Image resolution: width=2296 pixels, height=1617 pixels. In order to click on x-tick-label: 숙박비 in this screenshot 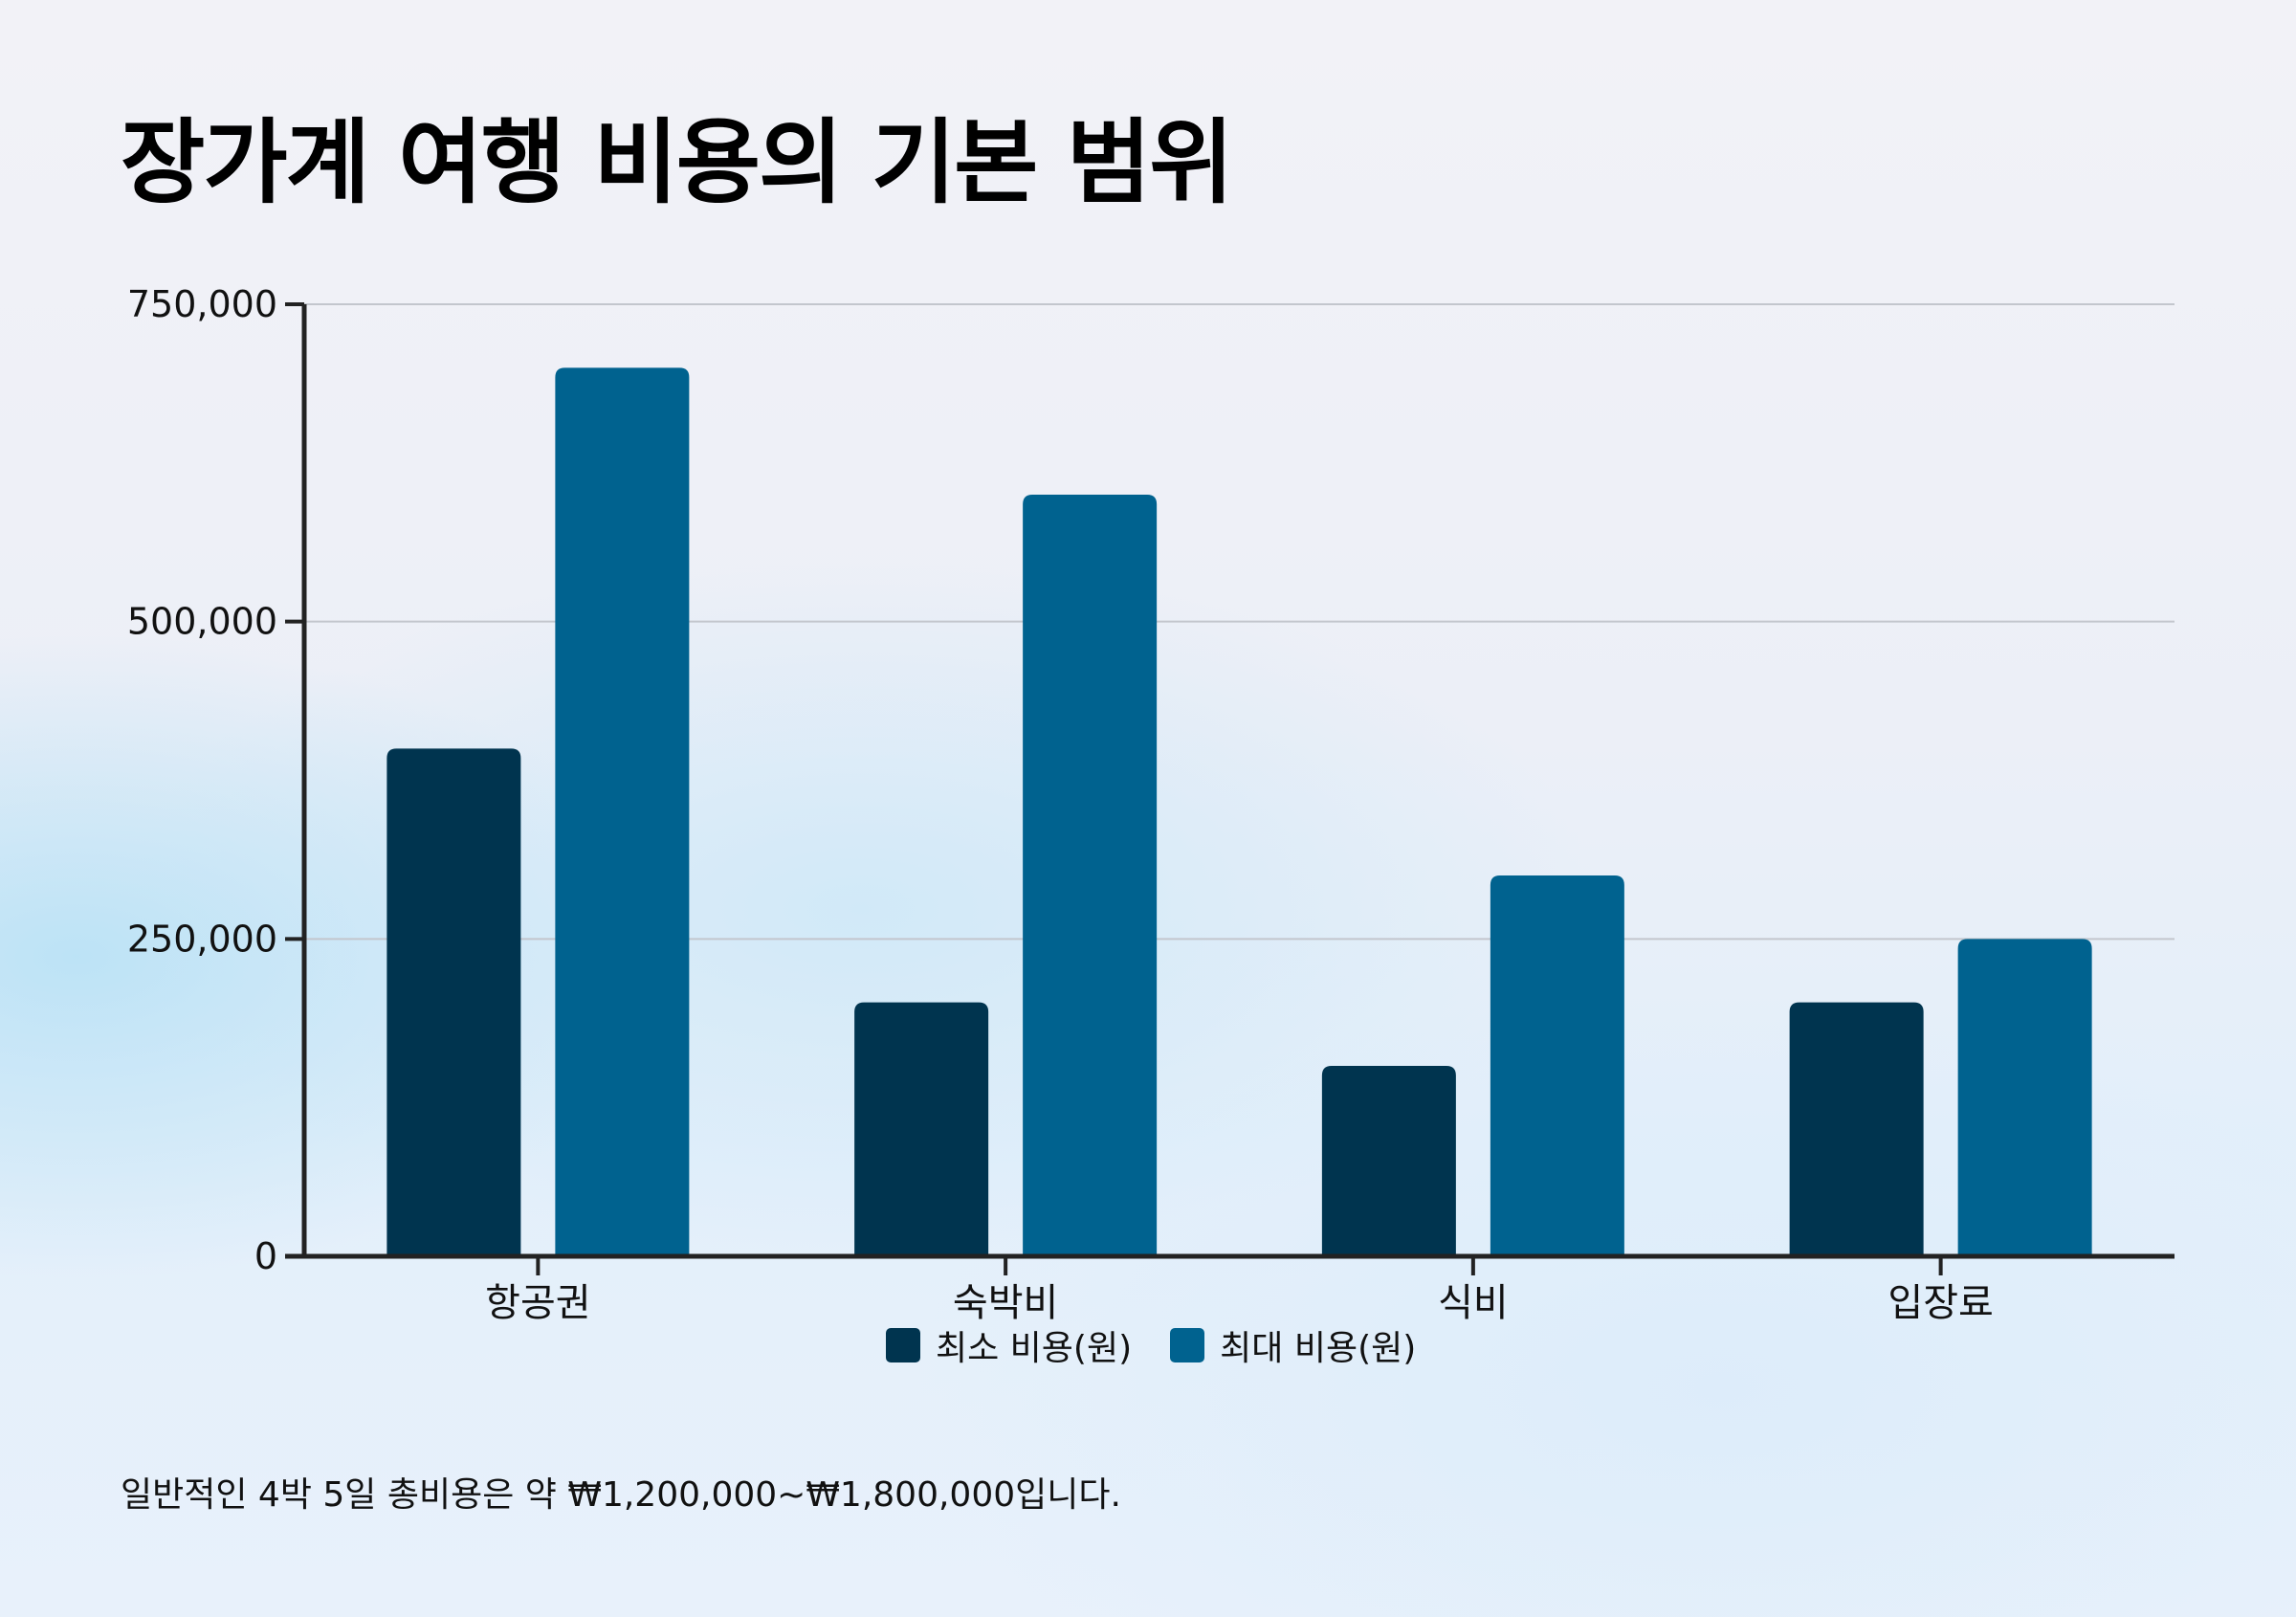, I will do `click(1005, 1303)`.